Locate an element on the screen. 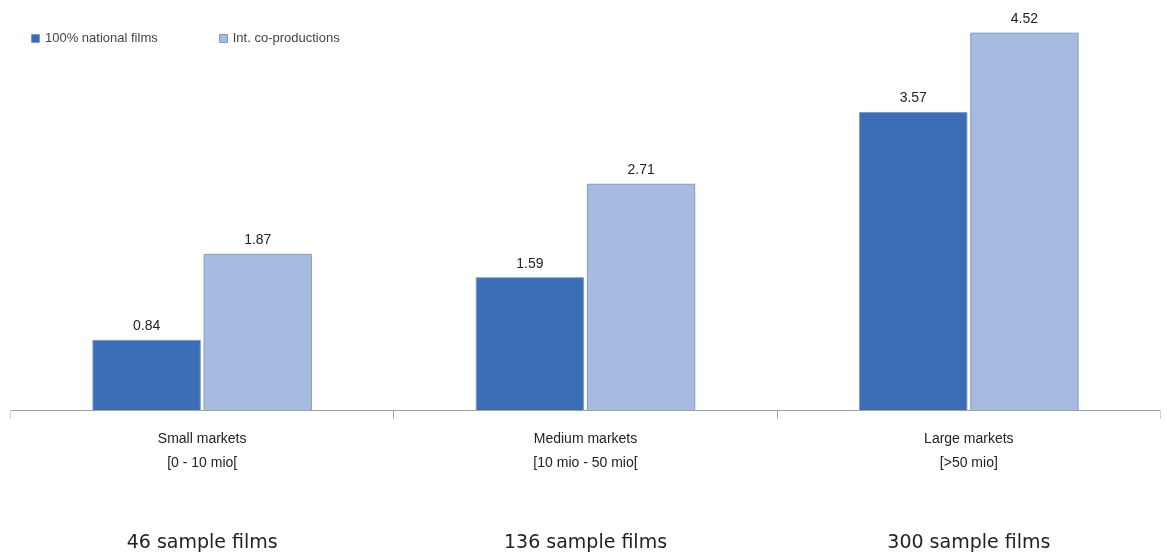  text: 46 sample films is located at coordinates (202, 540).